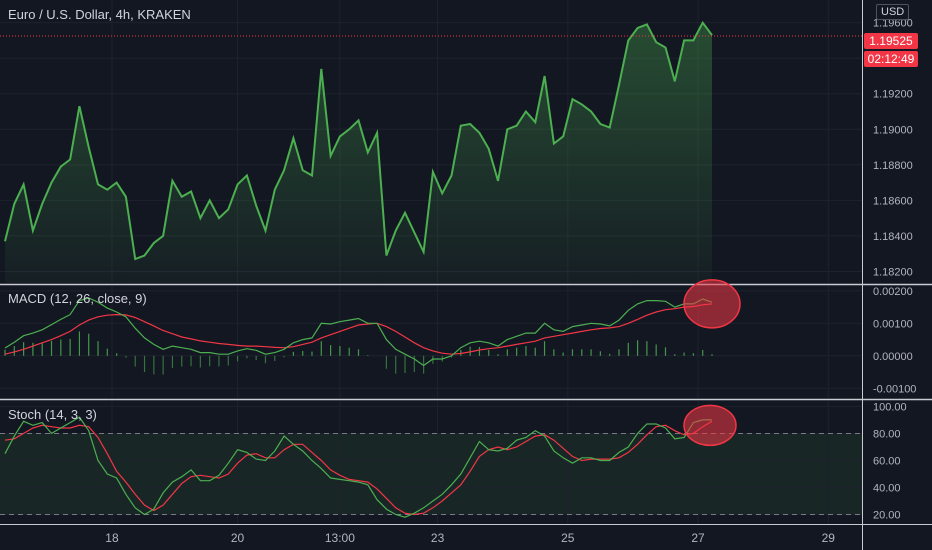  What do you see at coordinates (893, 12) in the screenshot?
I see `currency-button: USD` at bounding box center [893, 12].